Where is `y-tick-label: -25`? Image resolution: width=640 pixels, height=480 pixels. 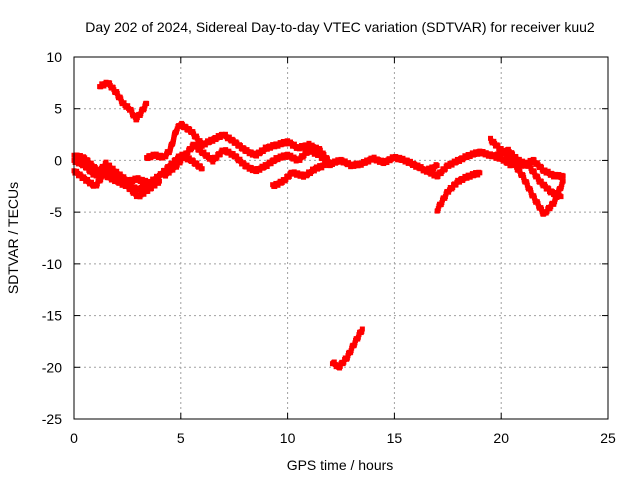
y-tick-label: -25 is located at coordinates (52, 419).